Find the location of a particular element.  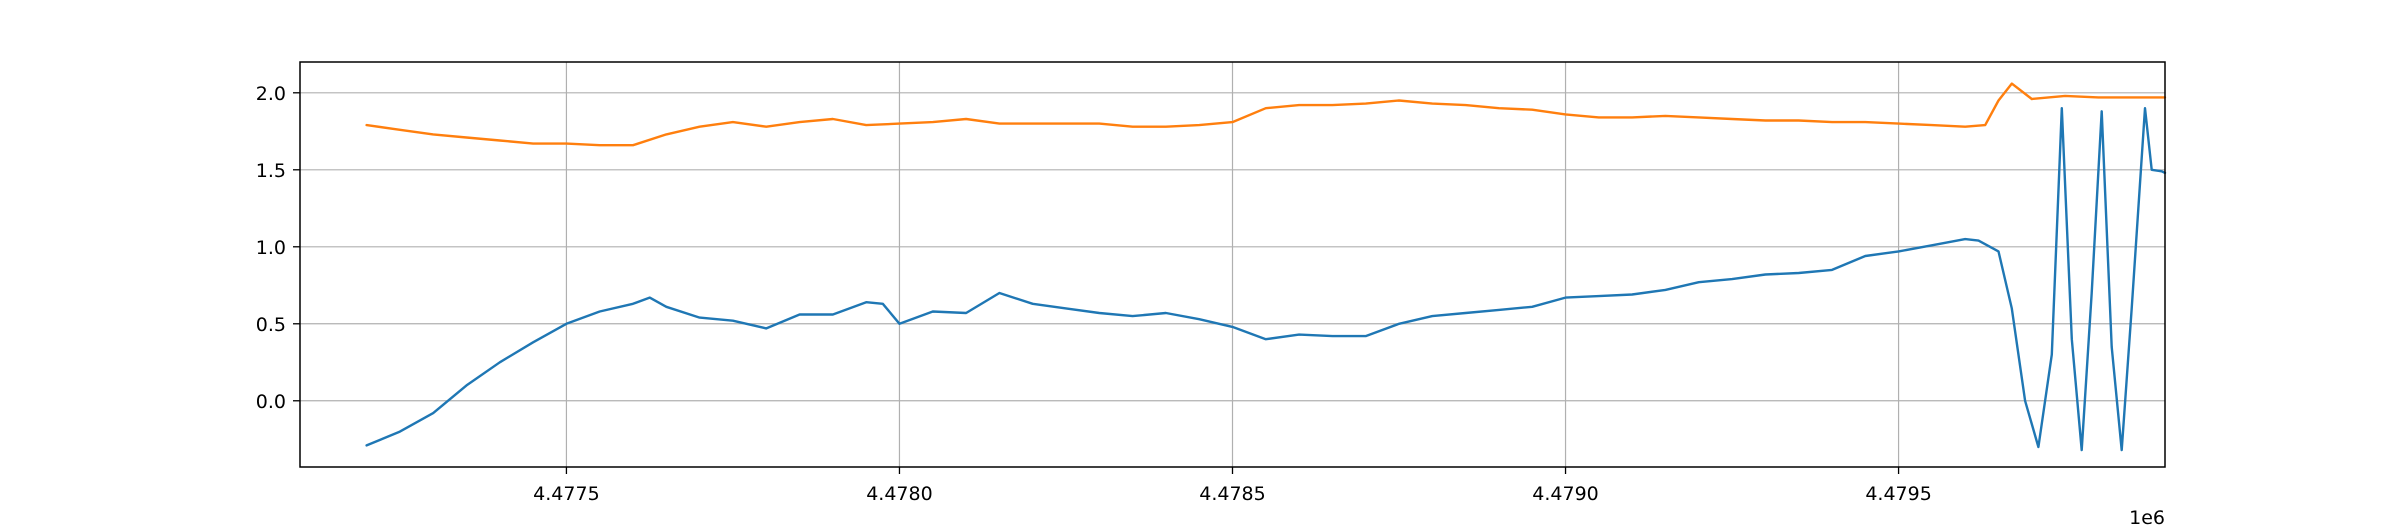

x-tick-label-3: 4.4790 is located at coordinates (1565, 494).